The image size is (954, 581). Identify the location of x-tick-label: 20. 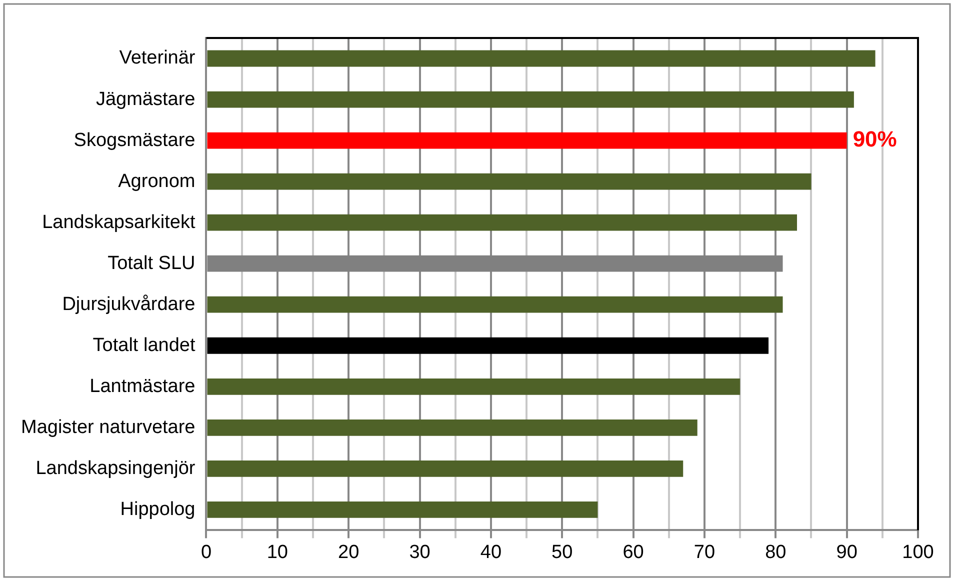
(349, 552).